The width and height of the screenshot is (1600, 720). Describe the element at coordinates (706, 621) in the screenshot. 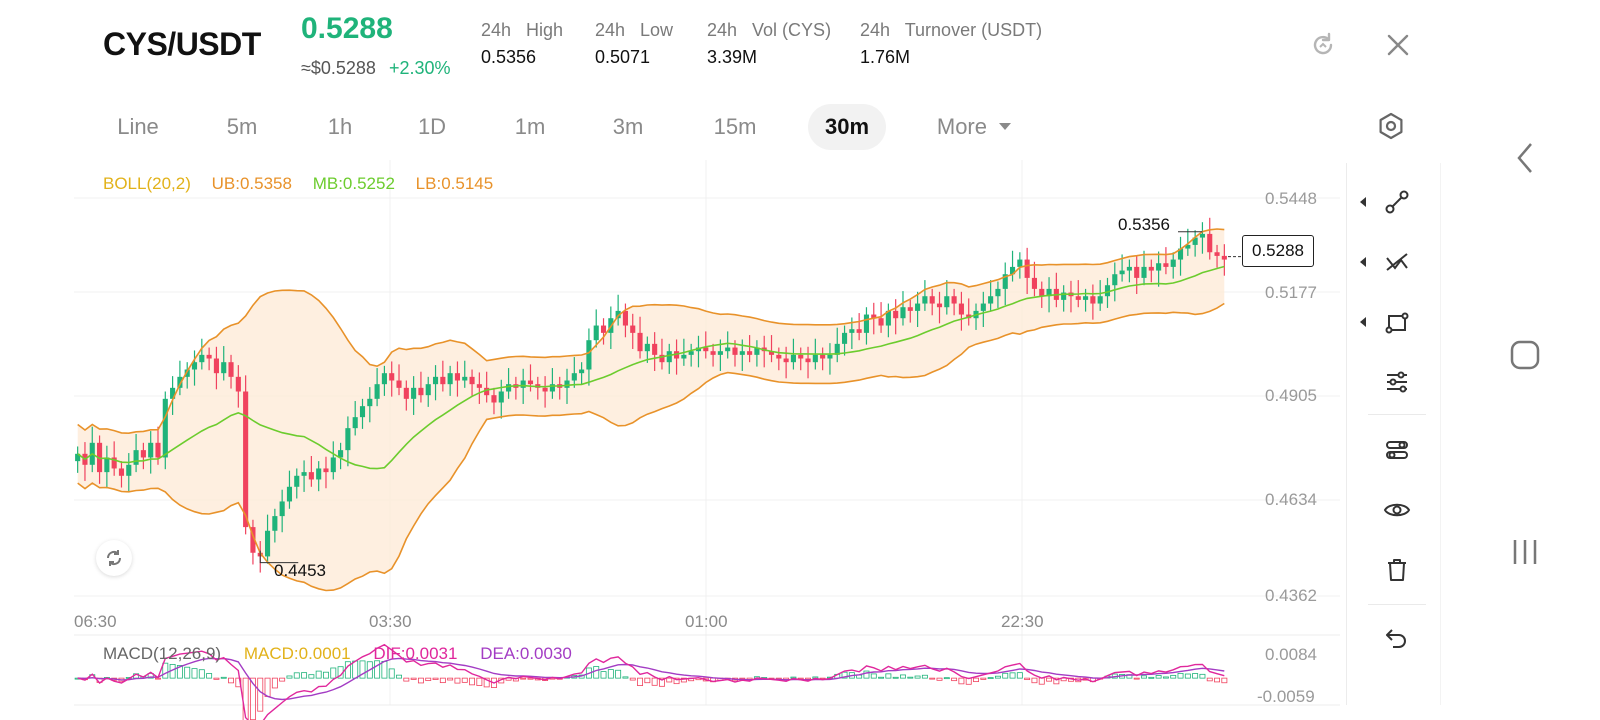

I see `time-tick: 01:00` at that location.